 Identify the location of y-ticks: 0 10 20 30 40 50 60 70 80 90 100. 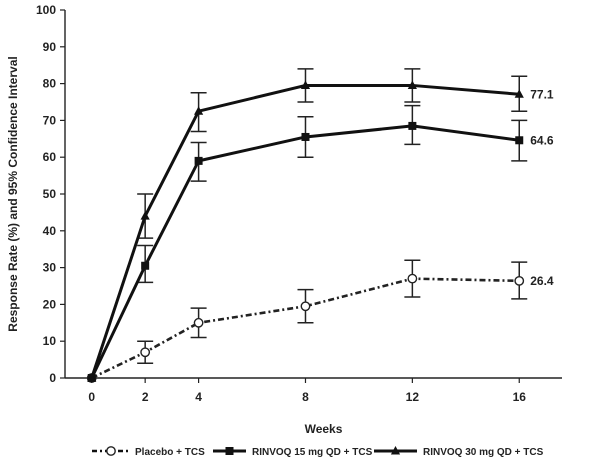
(50, 194).